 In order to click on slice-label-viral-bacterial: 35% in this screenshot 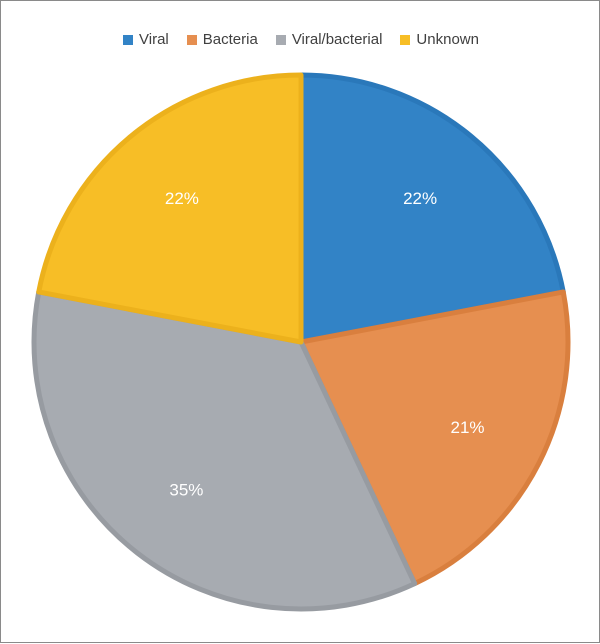, I will do `click(186, 490)`.